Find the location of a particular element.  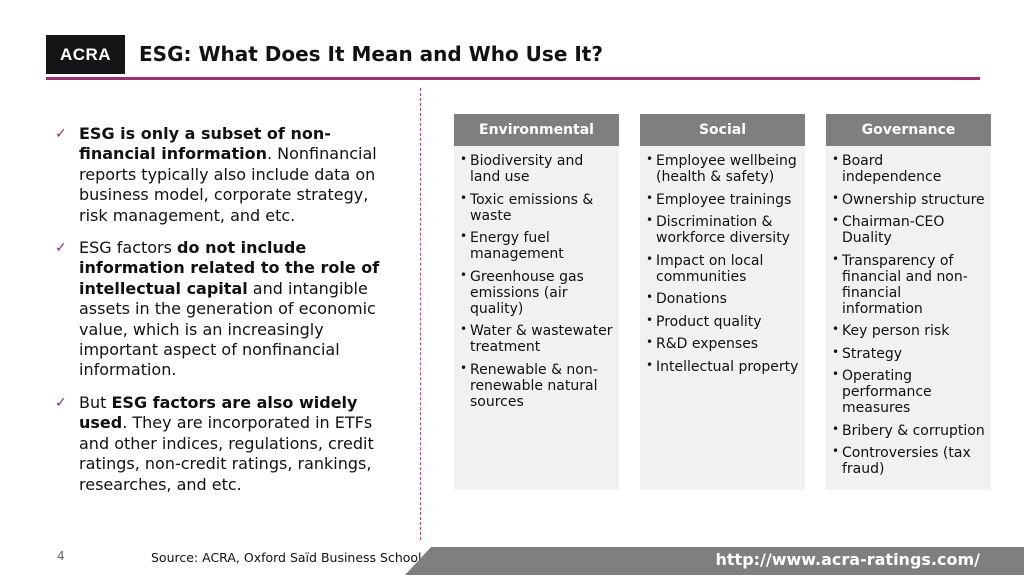

column-item: Board independence is located at coordinates (908, 168).